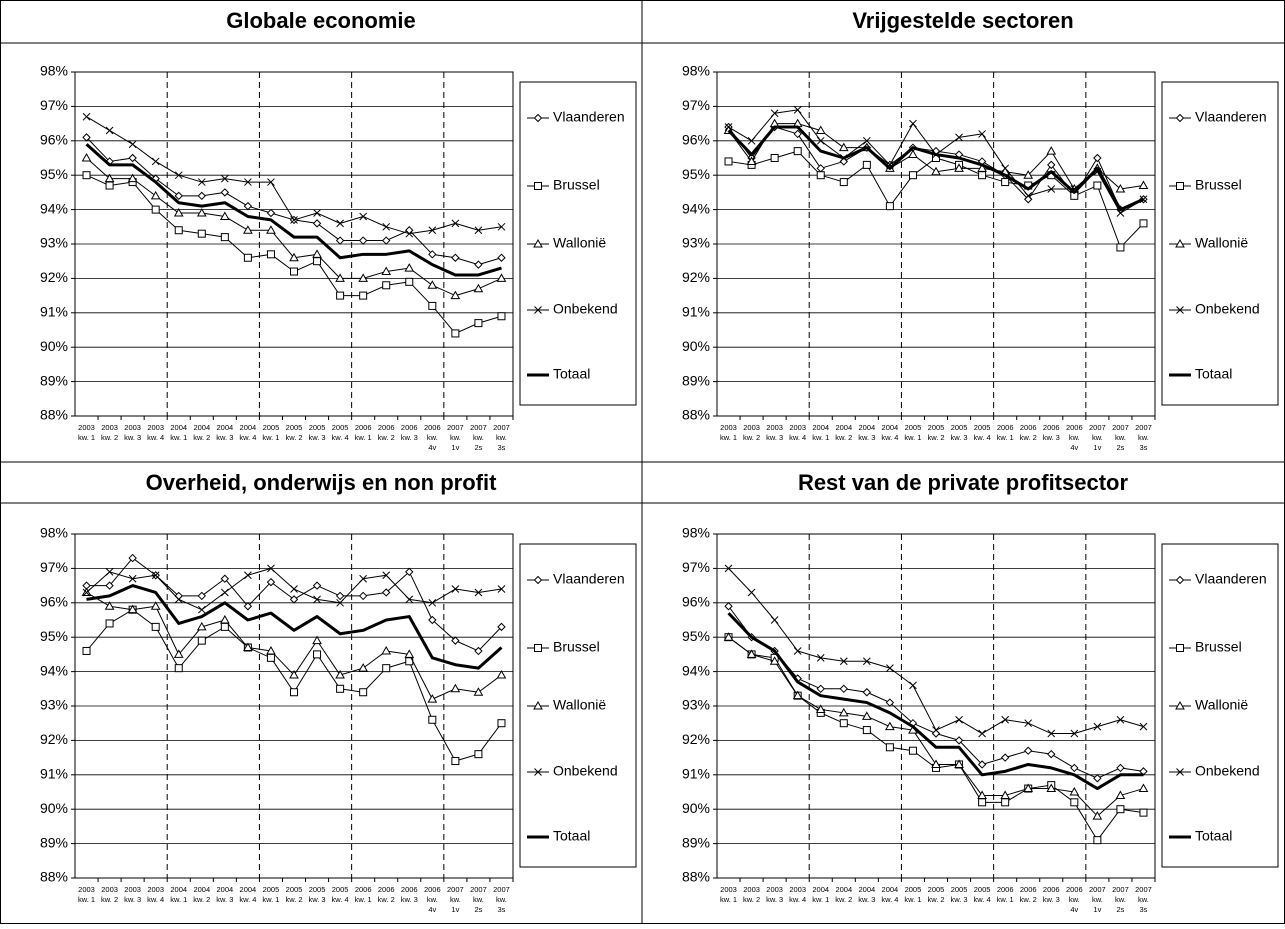 This screenshot has width=1285, height=929. I want to click on x-tick-label: 2004, so click(224, 427).